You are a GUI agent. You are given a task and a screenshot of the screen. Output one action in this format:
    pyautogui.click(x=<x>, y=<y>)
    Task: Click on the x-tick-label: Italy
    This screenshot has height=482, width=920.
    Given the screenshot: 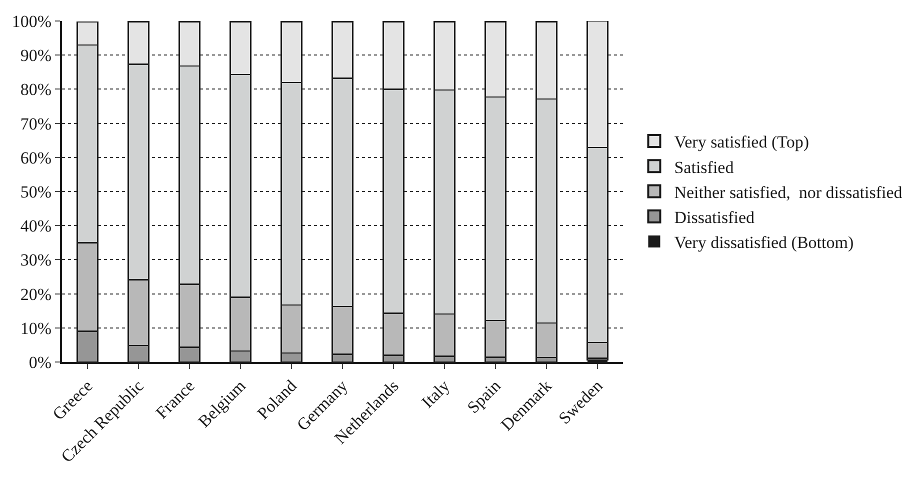 What is the action you would take?
    pyautogui.click(x=436, y=394)
    